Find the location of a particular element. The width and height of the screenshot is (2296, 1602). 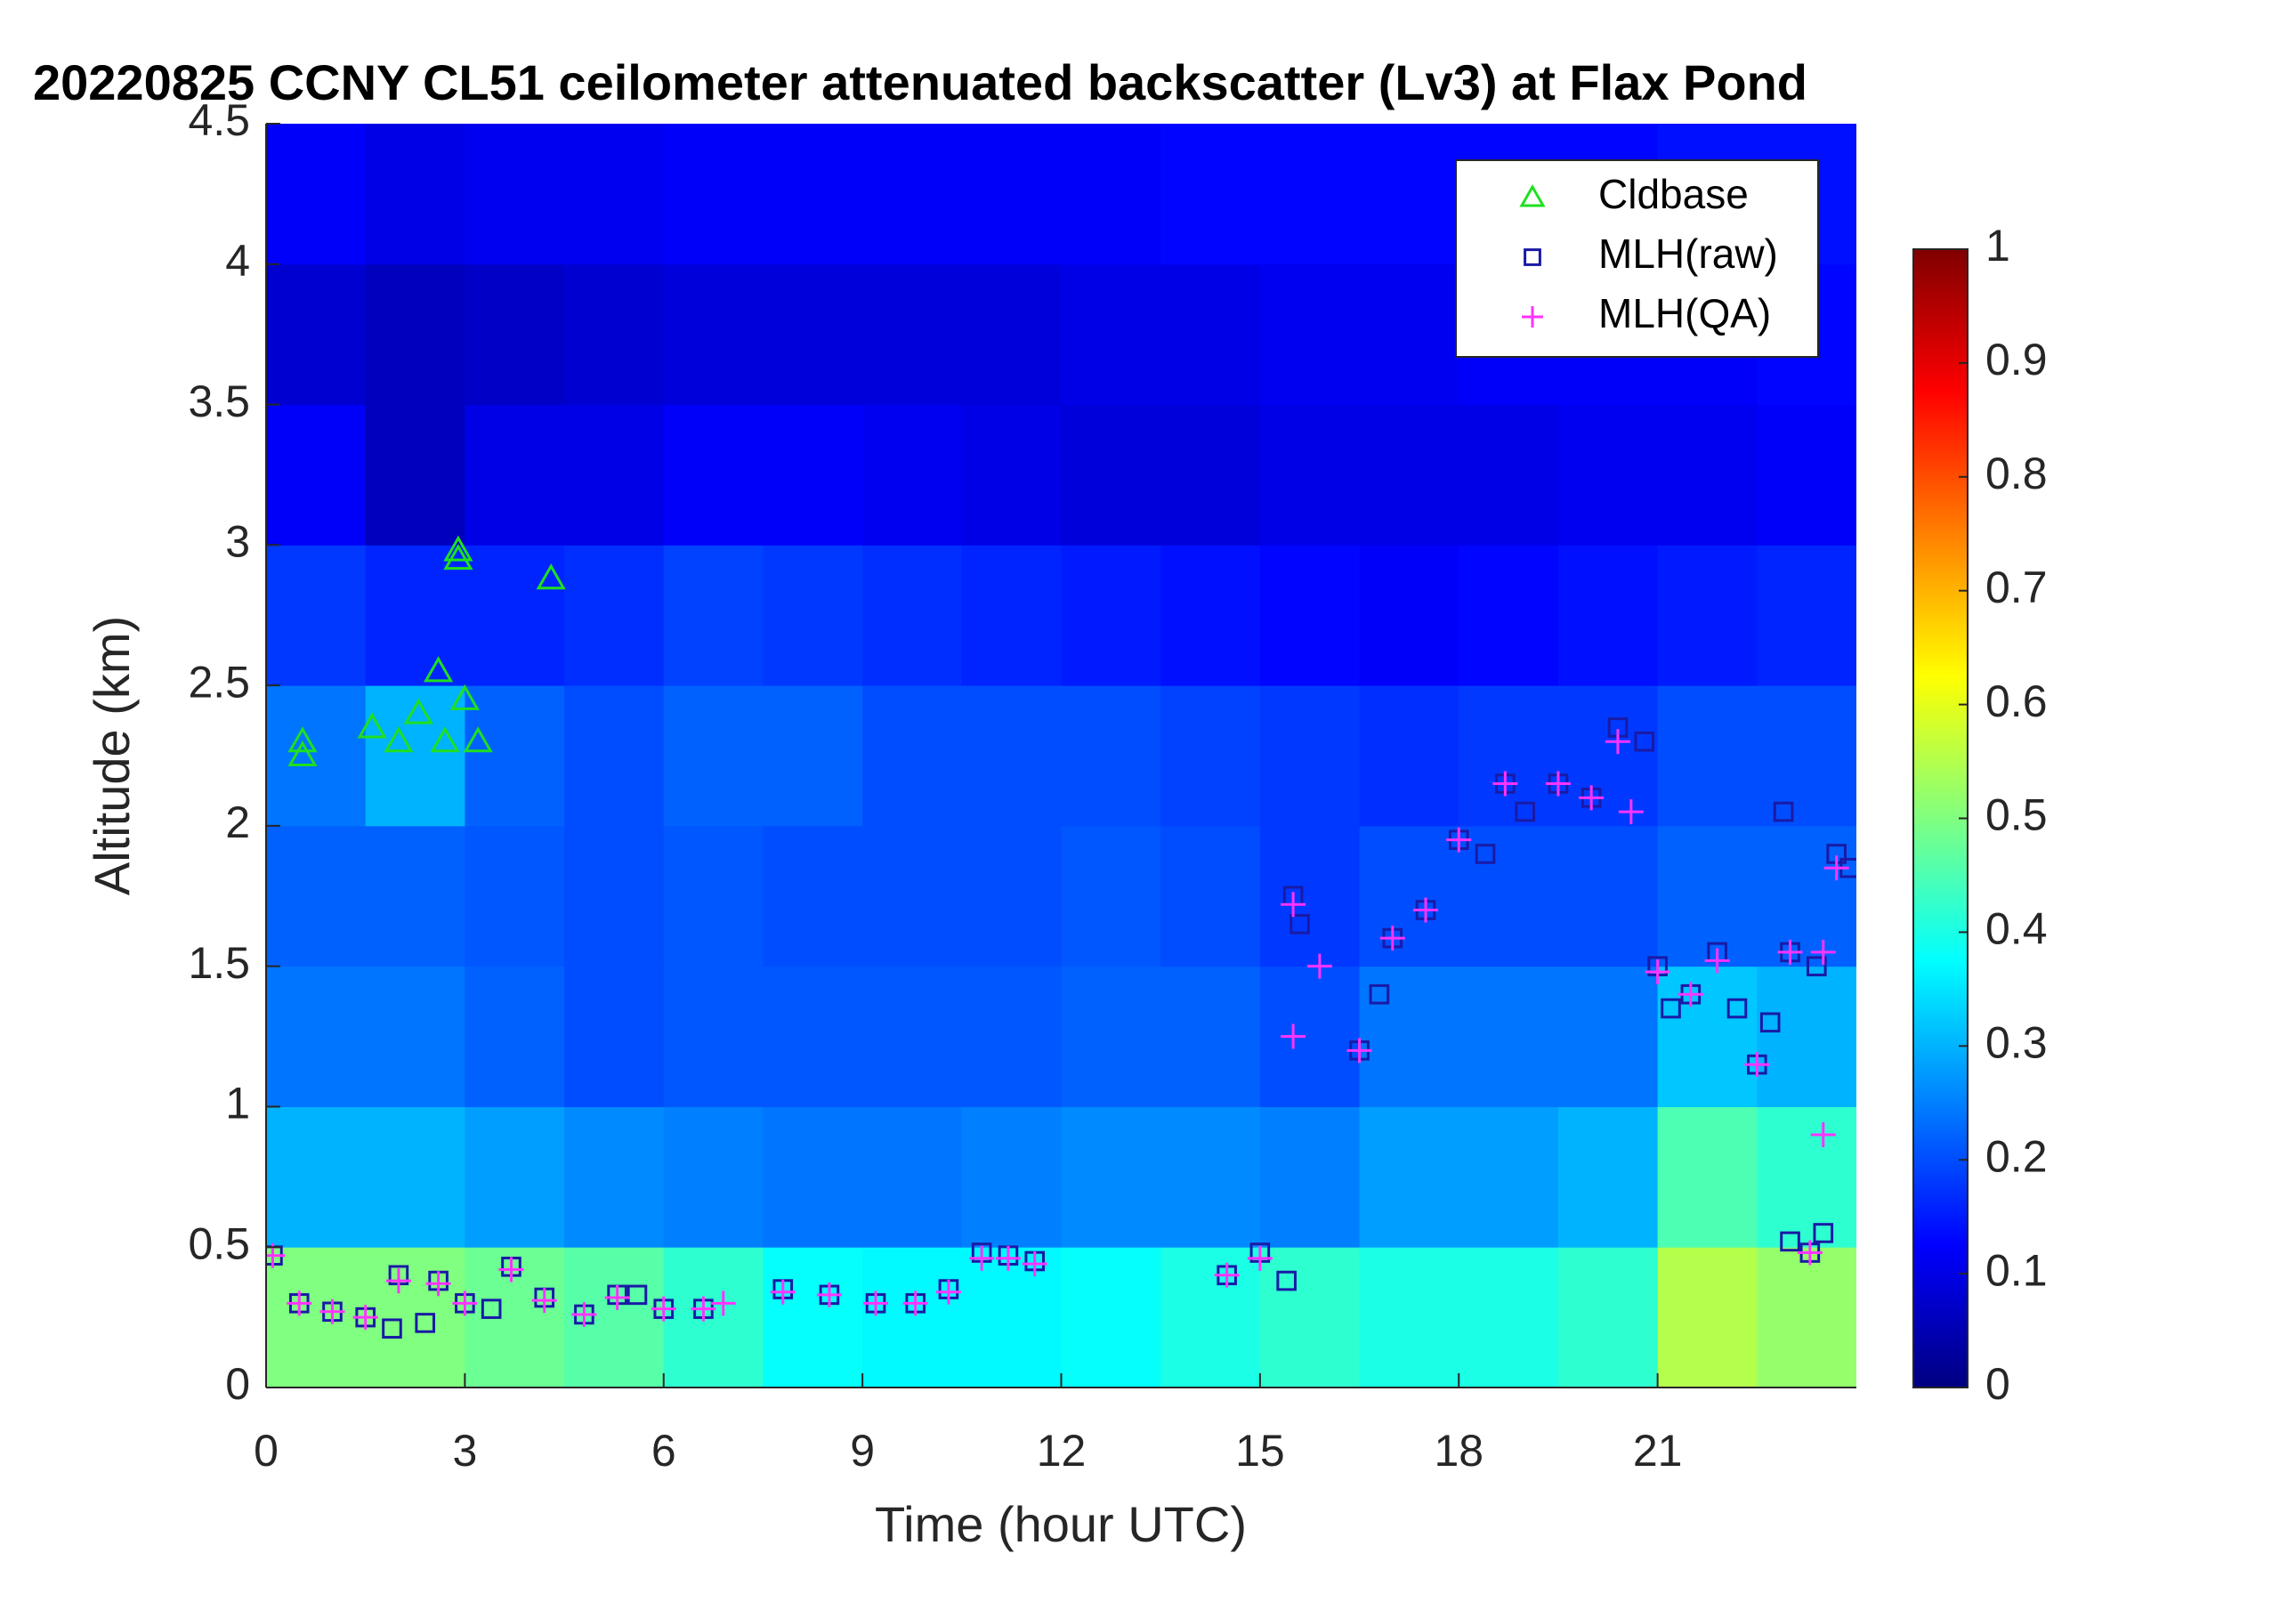

colorbar-tick-label: 0.8 is located at coordinates (2016, 473).